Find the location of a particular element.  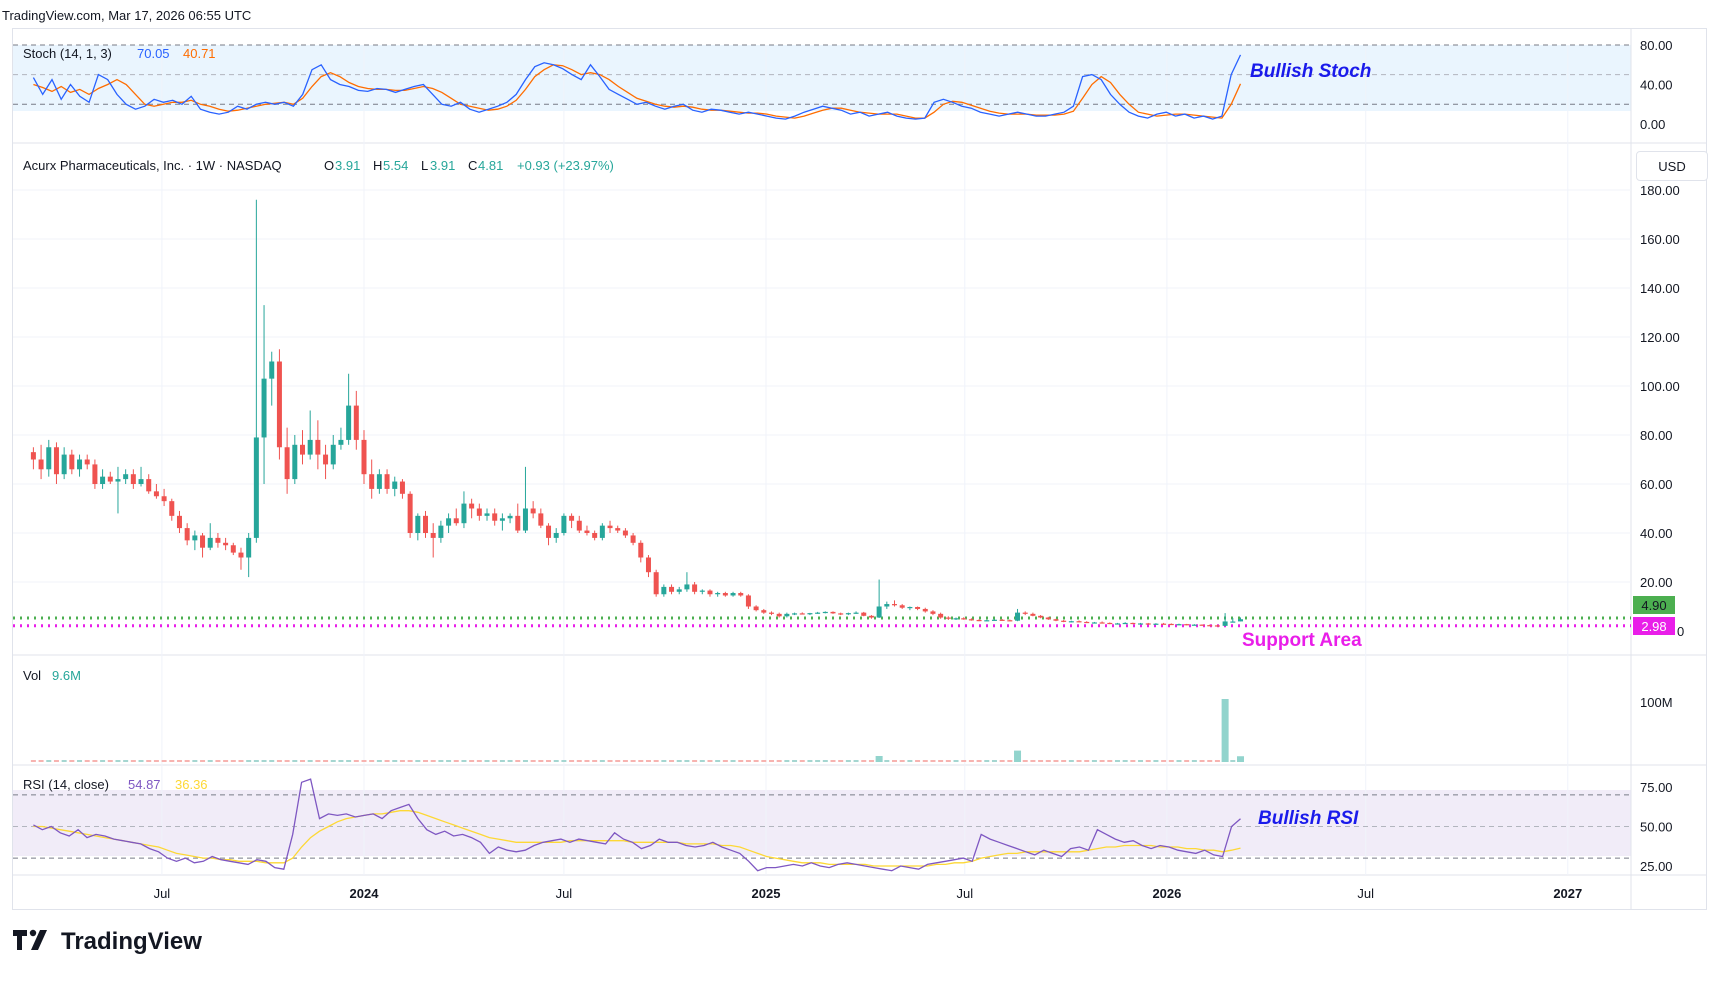

support-lines is located at coordinates (822, 622).